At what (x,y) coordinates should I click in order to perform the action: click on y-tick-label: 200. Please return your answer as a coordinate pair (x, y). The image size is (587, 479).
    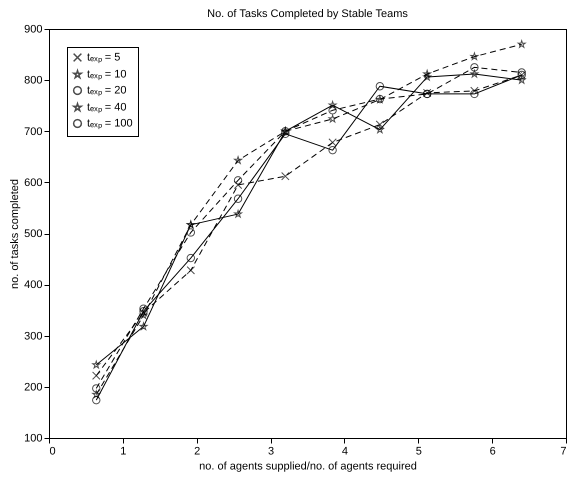
    Looking at the image, I should click on (33, 387).